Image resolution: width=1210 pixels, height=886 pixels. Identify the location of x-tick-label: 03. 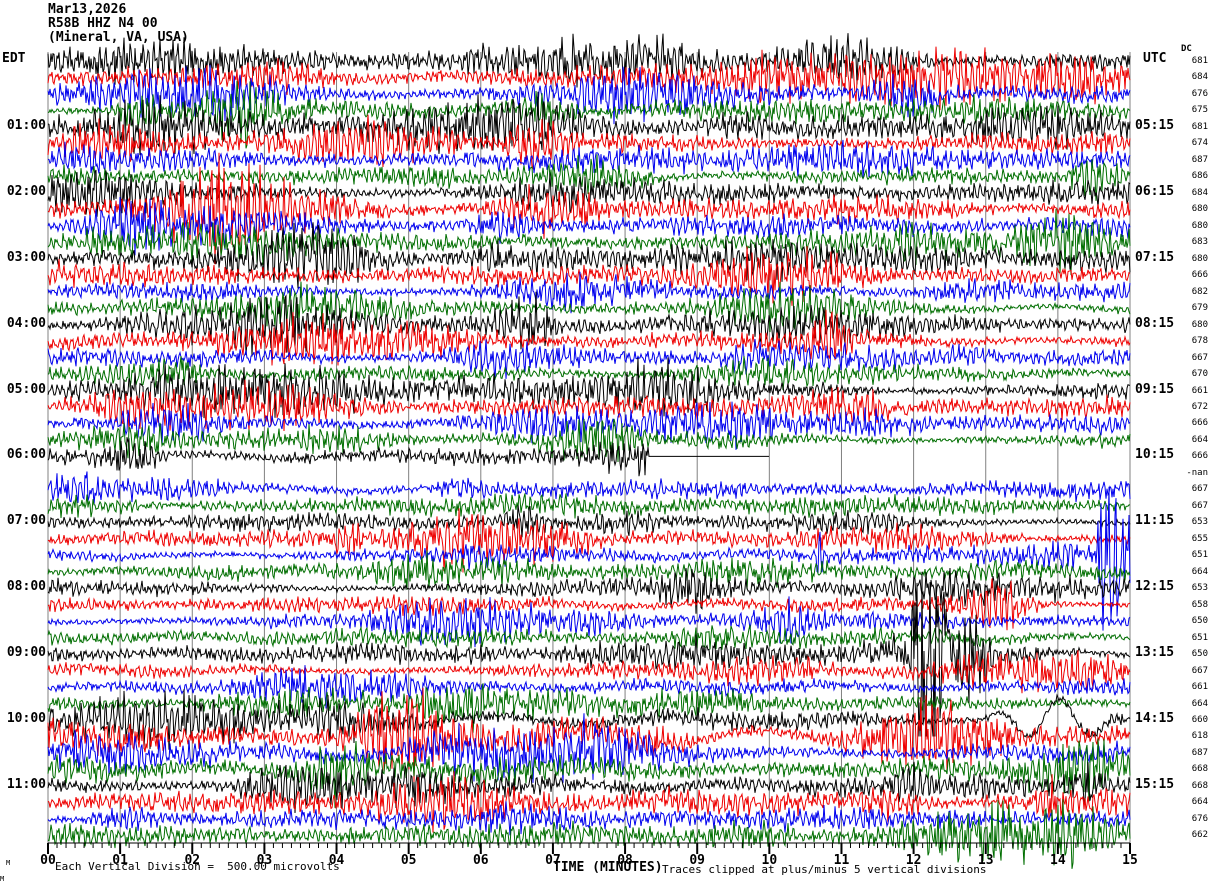
(264, 860).